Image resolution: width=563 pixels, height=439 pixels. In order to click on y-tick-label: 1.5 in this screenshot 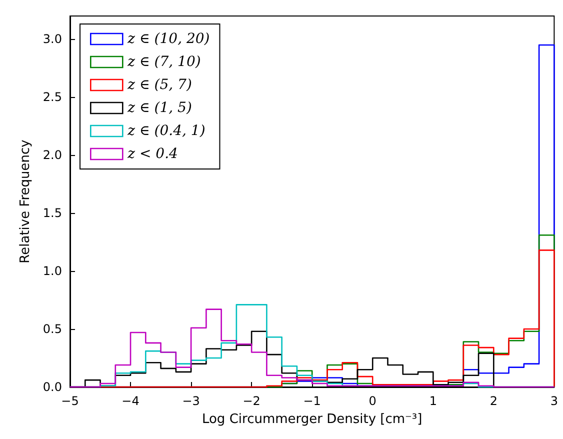, I will do `click(52, 213)`.